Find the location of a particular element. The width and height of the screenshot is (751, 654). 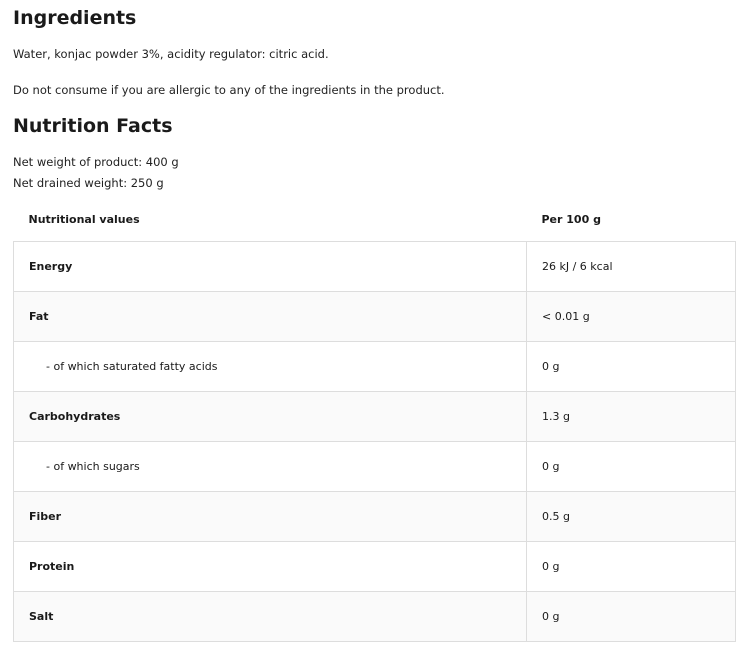

table-row: Carbohydrates 1.3 g is located at coordinates (374, 416).